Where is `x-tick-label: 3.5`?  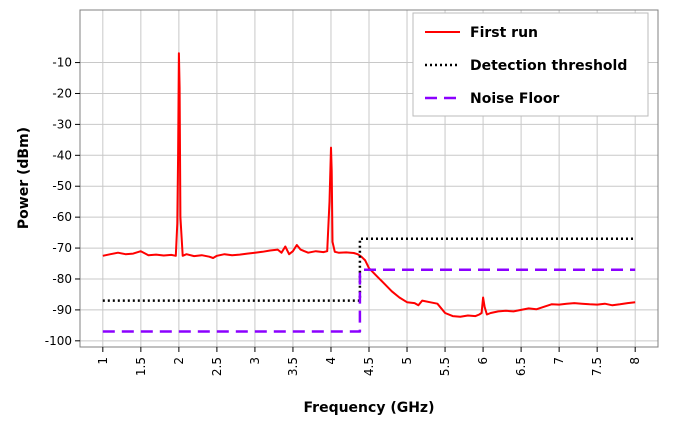 x-tick-label: 3.5 is located at coordinates (293, 366).